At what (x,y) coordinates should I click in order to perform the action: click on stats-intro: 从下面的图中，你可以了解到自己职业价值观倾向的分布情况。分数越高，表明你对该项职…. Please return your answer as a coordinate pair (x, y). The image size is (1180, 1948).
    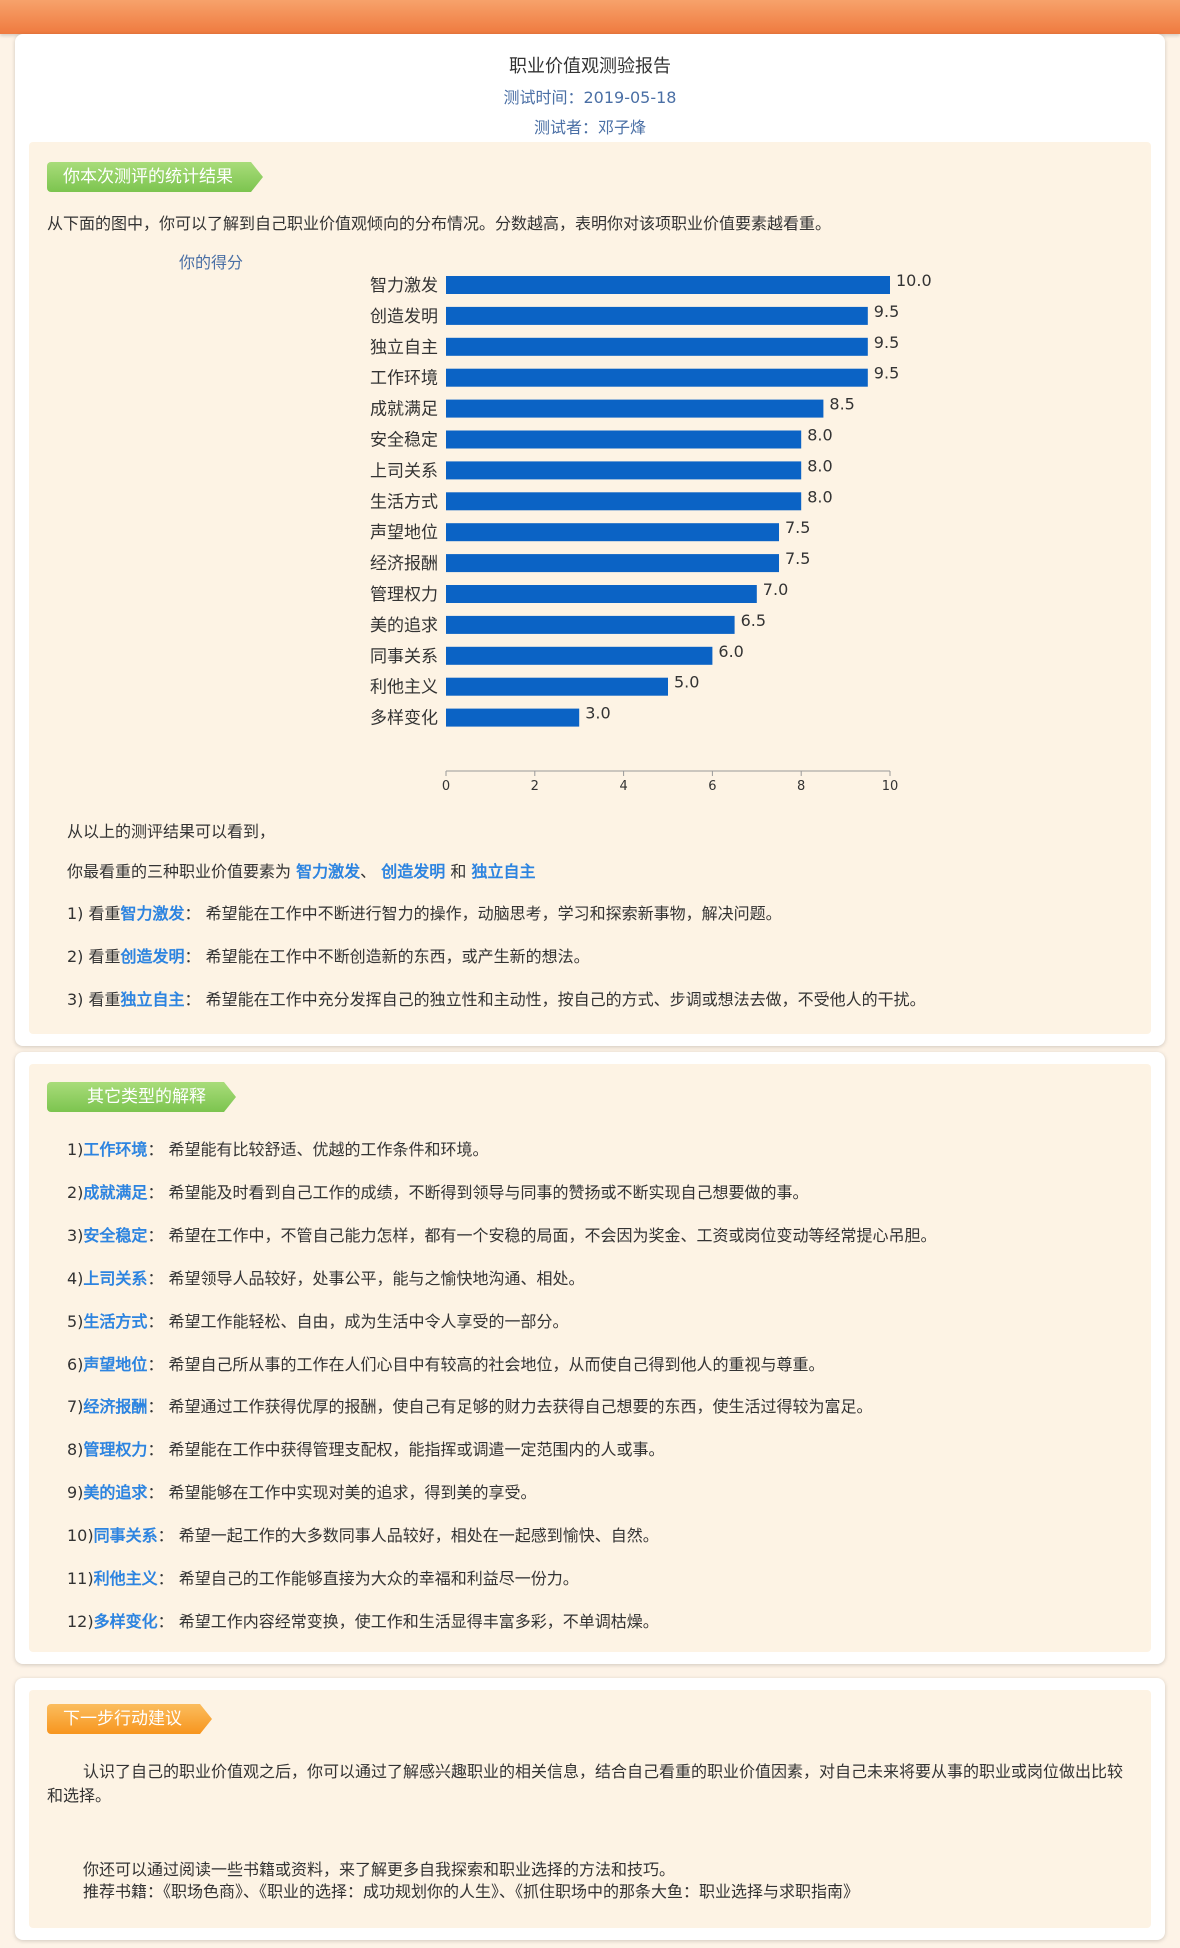
    Looking at the image, I should click on (439, 223).